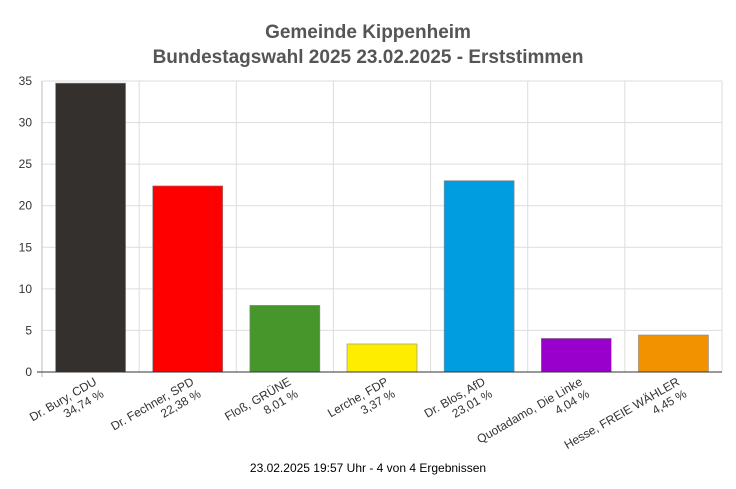 Image resolution: width=736 pixels, height=489 pixels. Describe the element at coordinates (26, 247) in the screenshot. I see `y-tick-label: 15` at that location.